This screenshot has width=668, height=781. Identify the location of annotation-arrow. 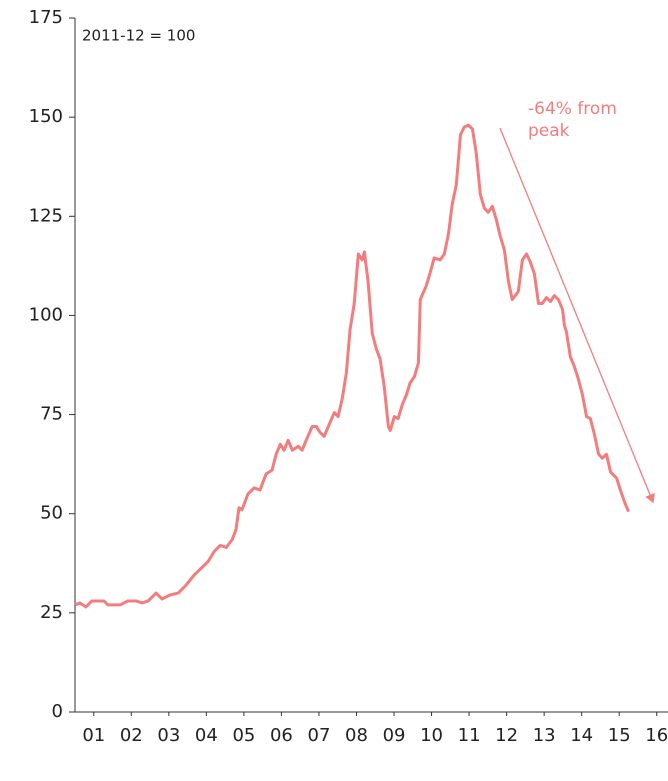
(577, 315).